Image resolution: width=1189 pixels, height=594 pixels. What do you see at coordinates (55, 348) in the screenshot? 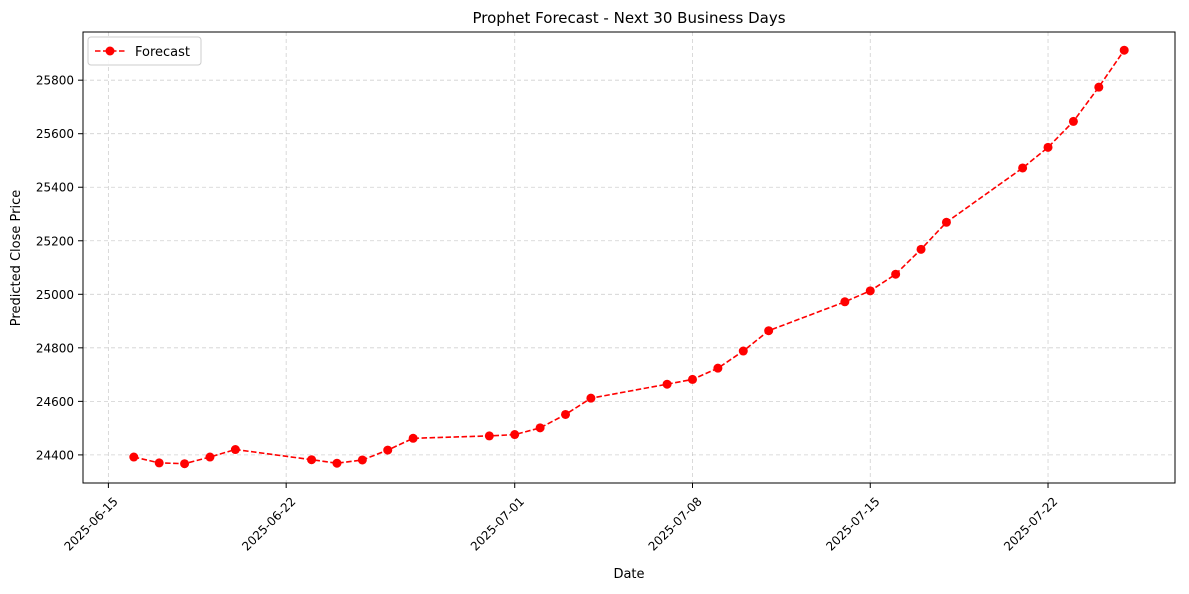
I see `y-tick-label: 24800` at bounding box center [55, 348].